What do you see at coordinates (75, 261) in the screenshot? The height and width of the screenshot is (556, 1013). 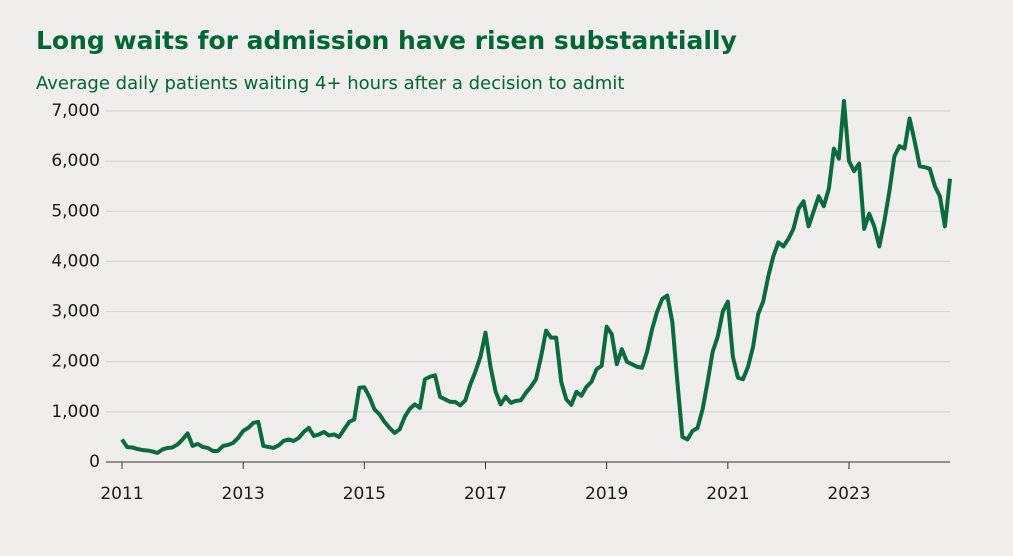 I see `y-tick-label: 4,000` at bounding box center [75, 261].